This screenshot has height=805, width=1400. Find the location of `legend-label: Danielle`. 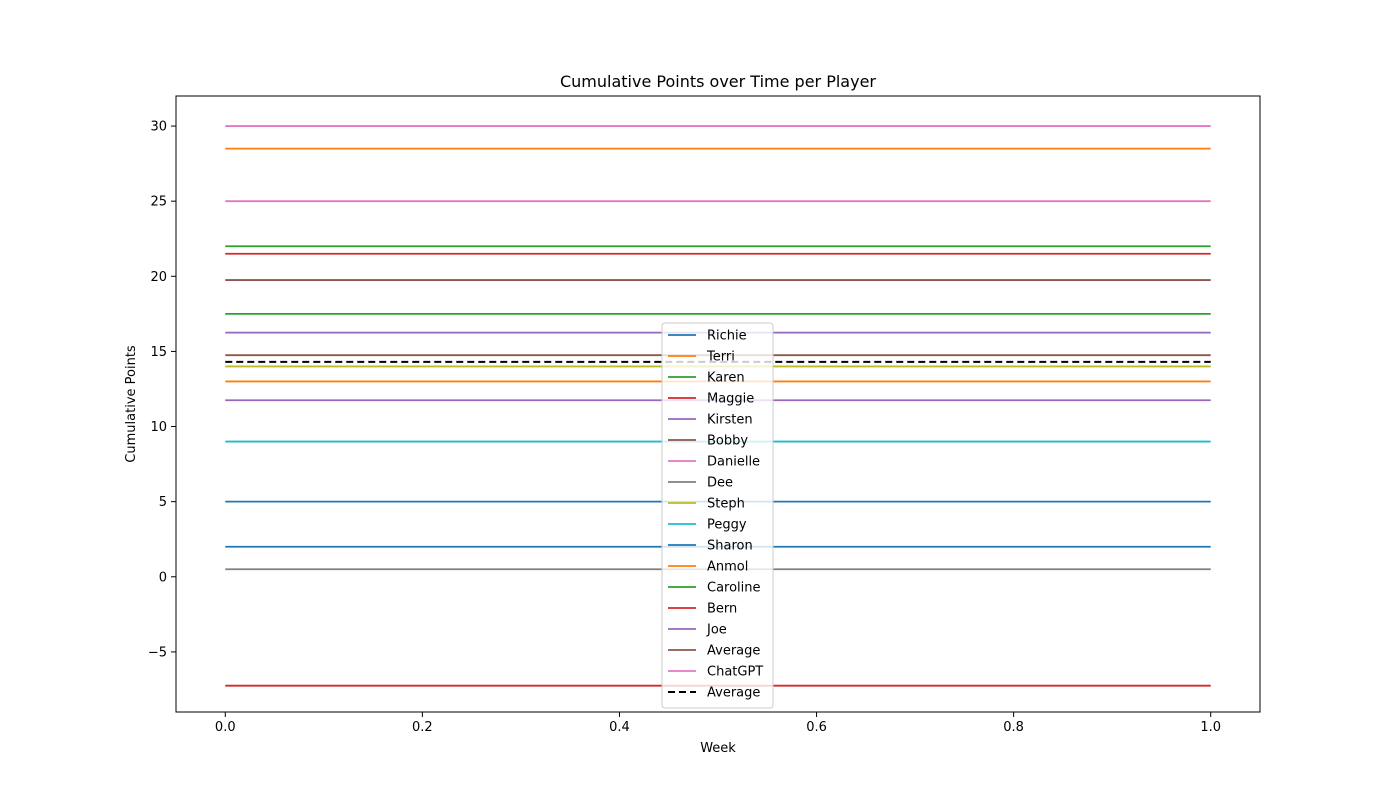

legend-label: Danielle is located at coordinates (733, 462).